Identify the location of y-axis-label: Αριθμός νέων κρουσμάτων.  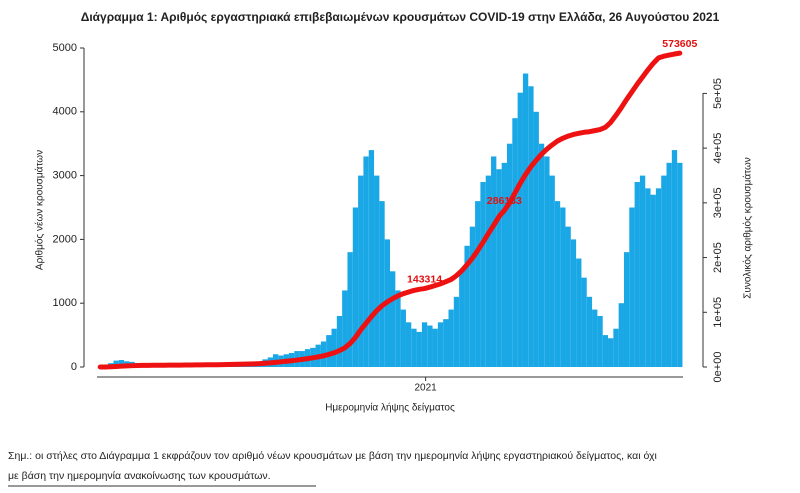
(40, 210).